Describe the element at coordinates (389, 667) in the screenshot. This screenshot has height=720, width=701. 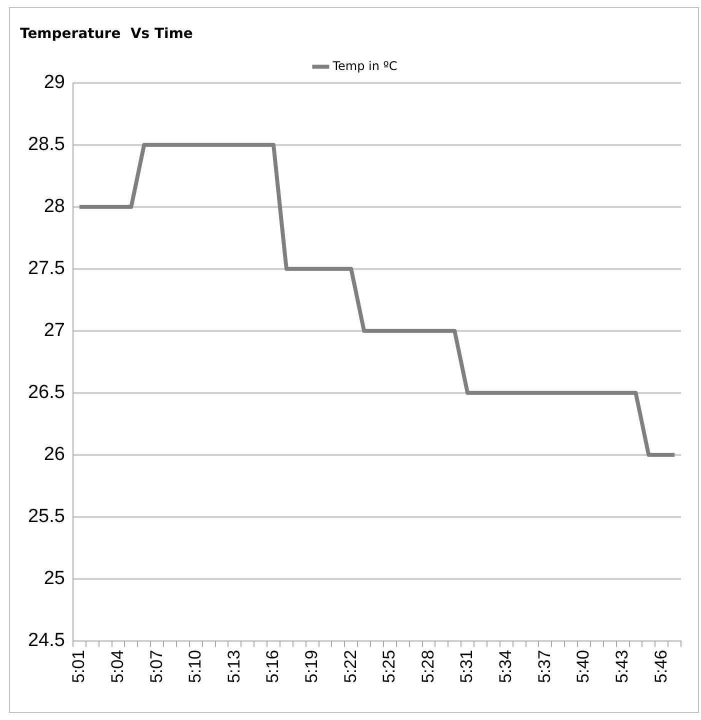
I see `x-tick-label: 5:25` at that location.